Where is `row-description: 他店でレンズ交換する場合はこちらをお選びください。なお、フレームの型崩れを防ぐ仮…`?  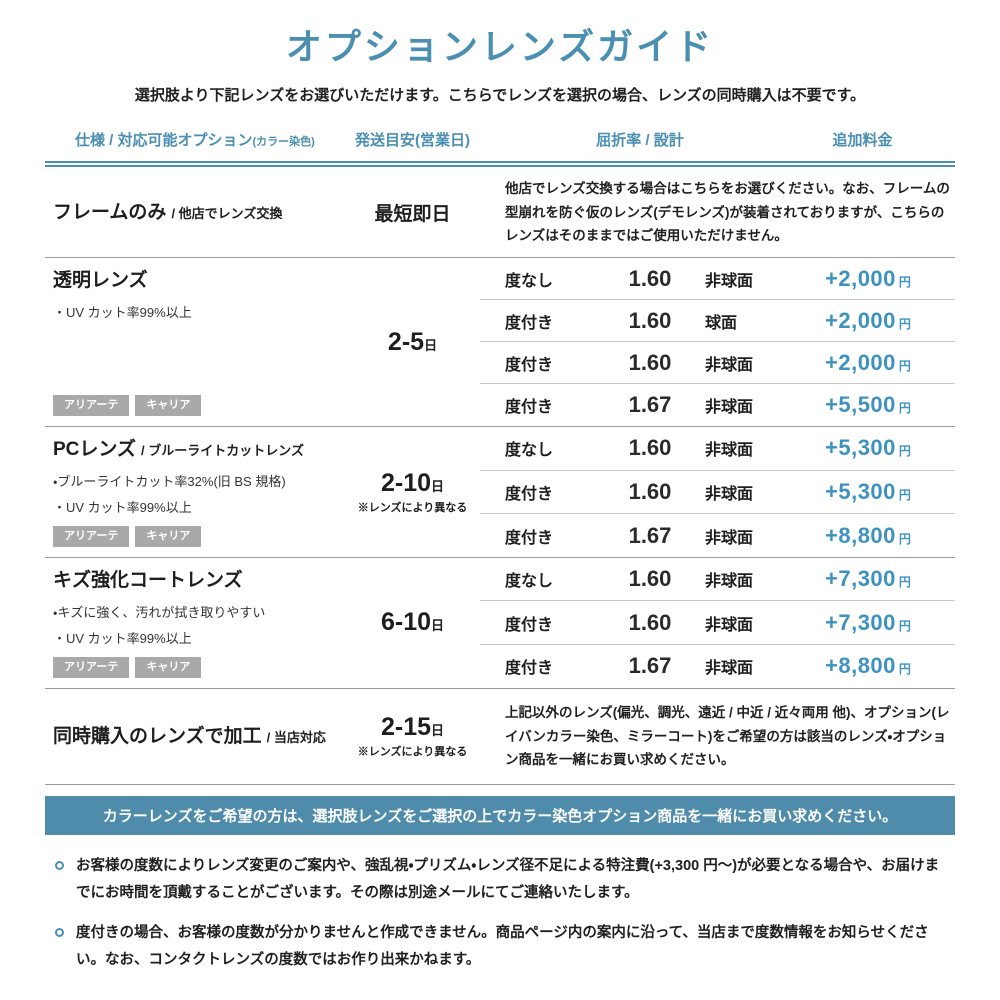 row-description: 他店でレンズ交換する場合はこちらをお選びください。なお、フレームの型崩れを防ぐ仮… is located at coordinates (727, 212).